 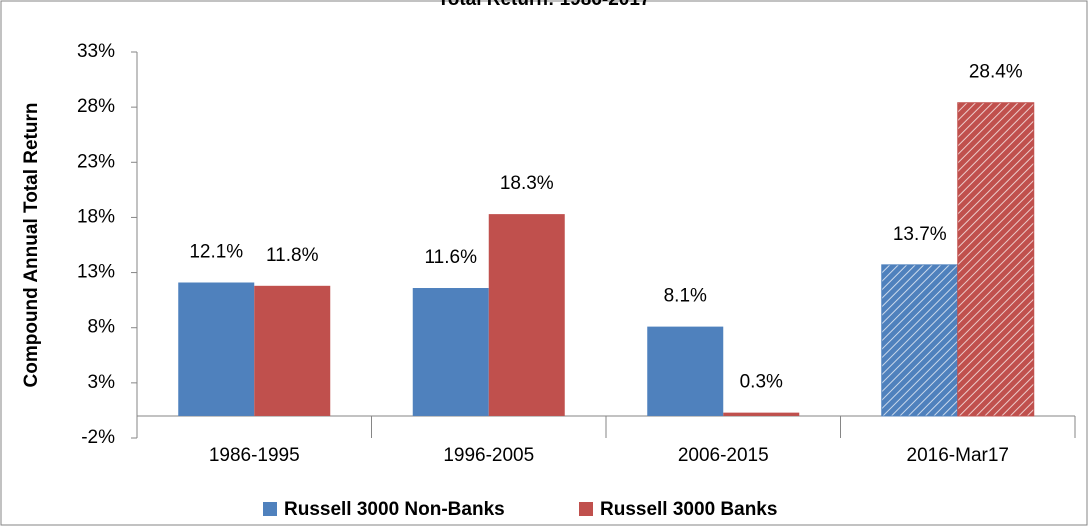 What do you see at coordinates (761, 382) in the screenshot?
I see `value-label: 0.3%` at bounding box center [761, 382].